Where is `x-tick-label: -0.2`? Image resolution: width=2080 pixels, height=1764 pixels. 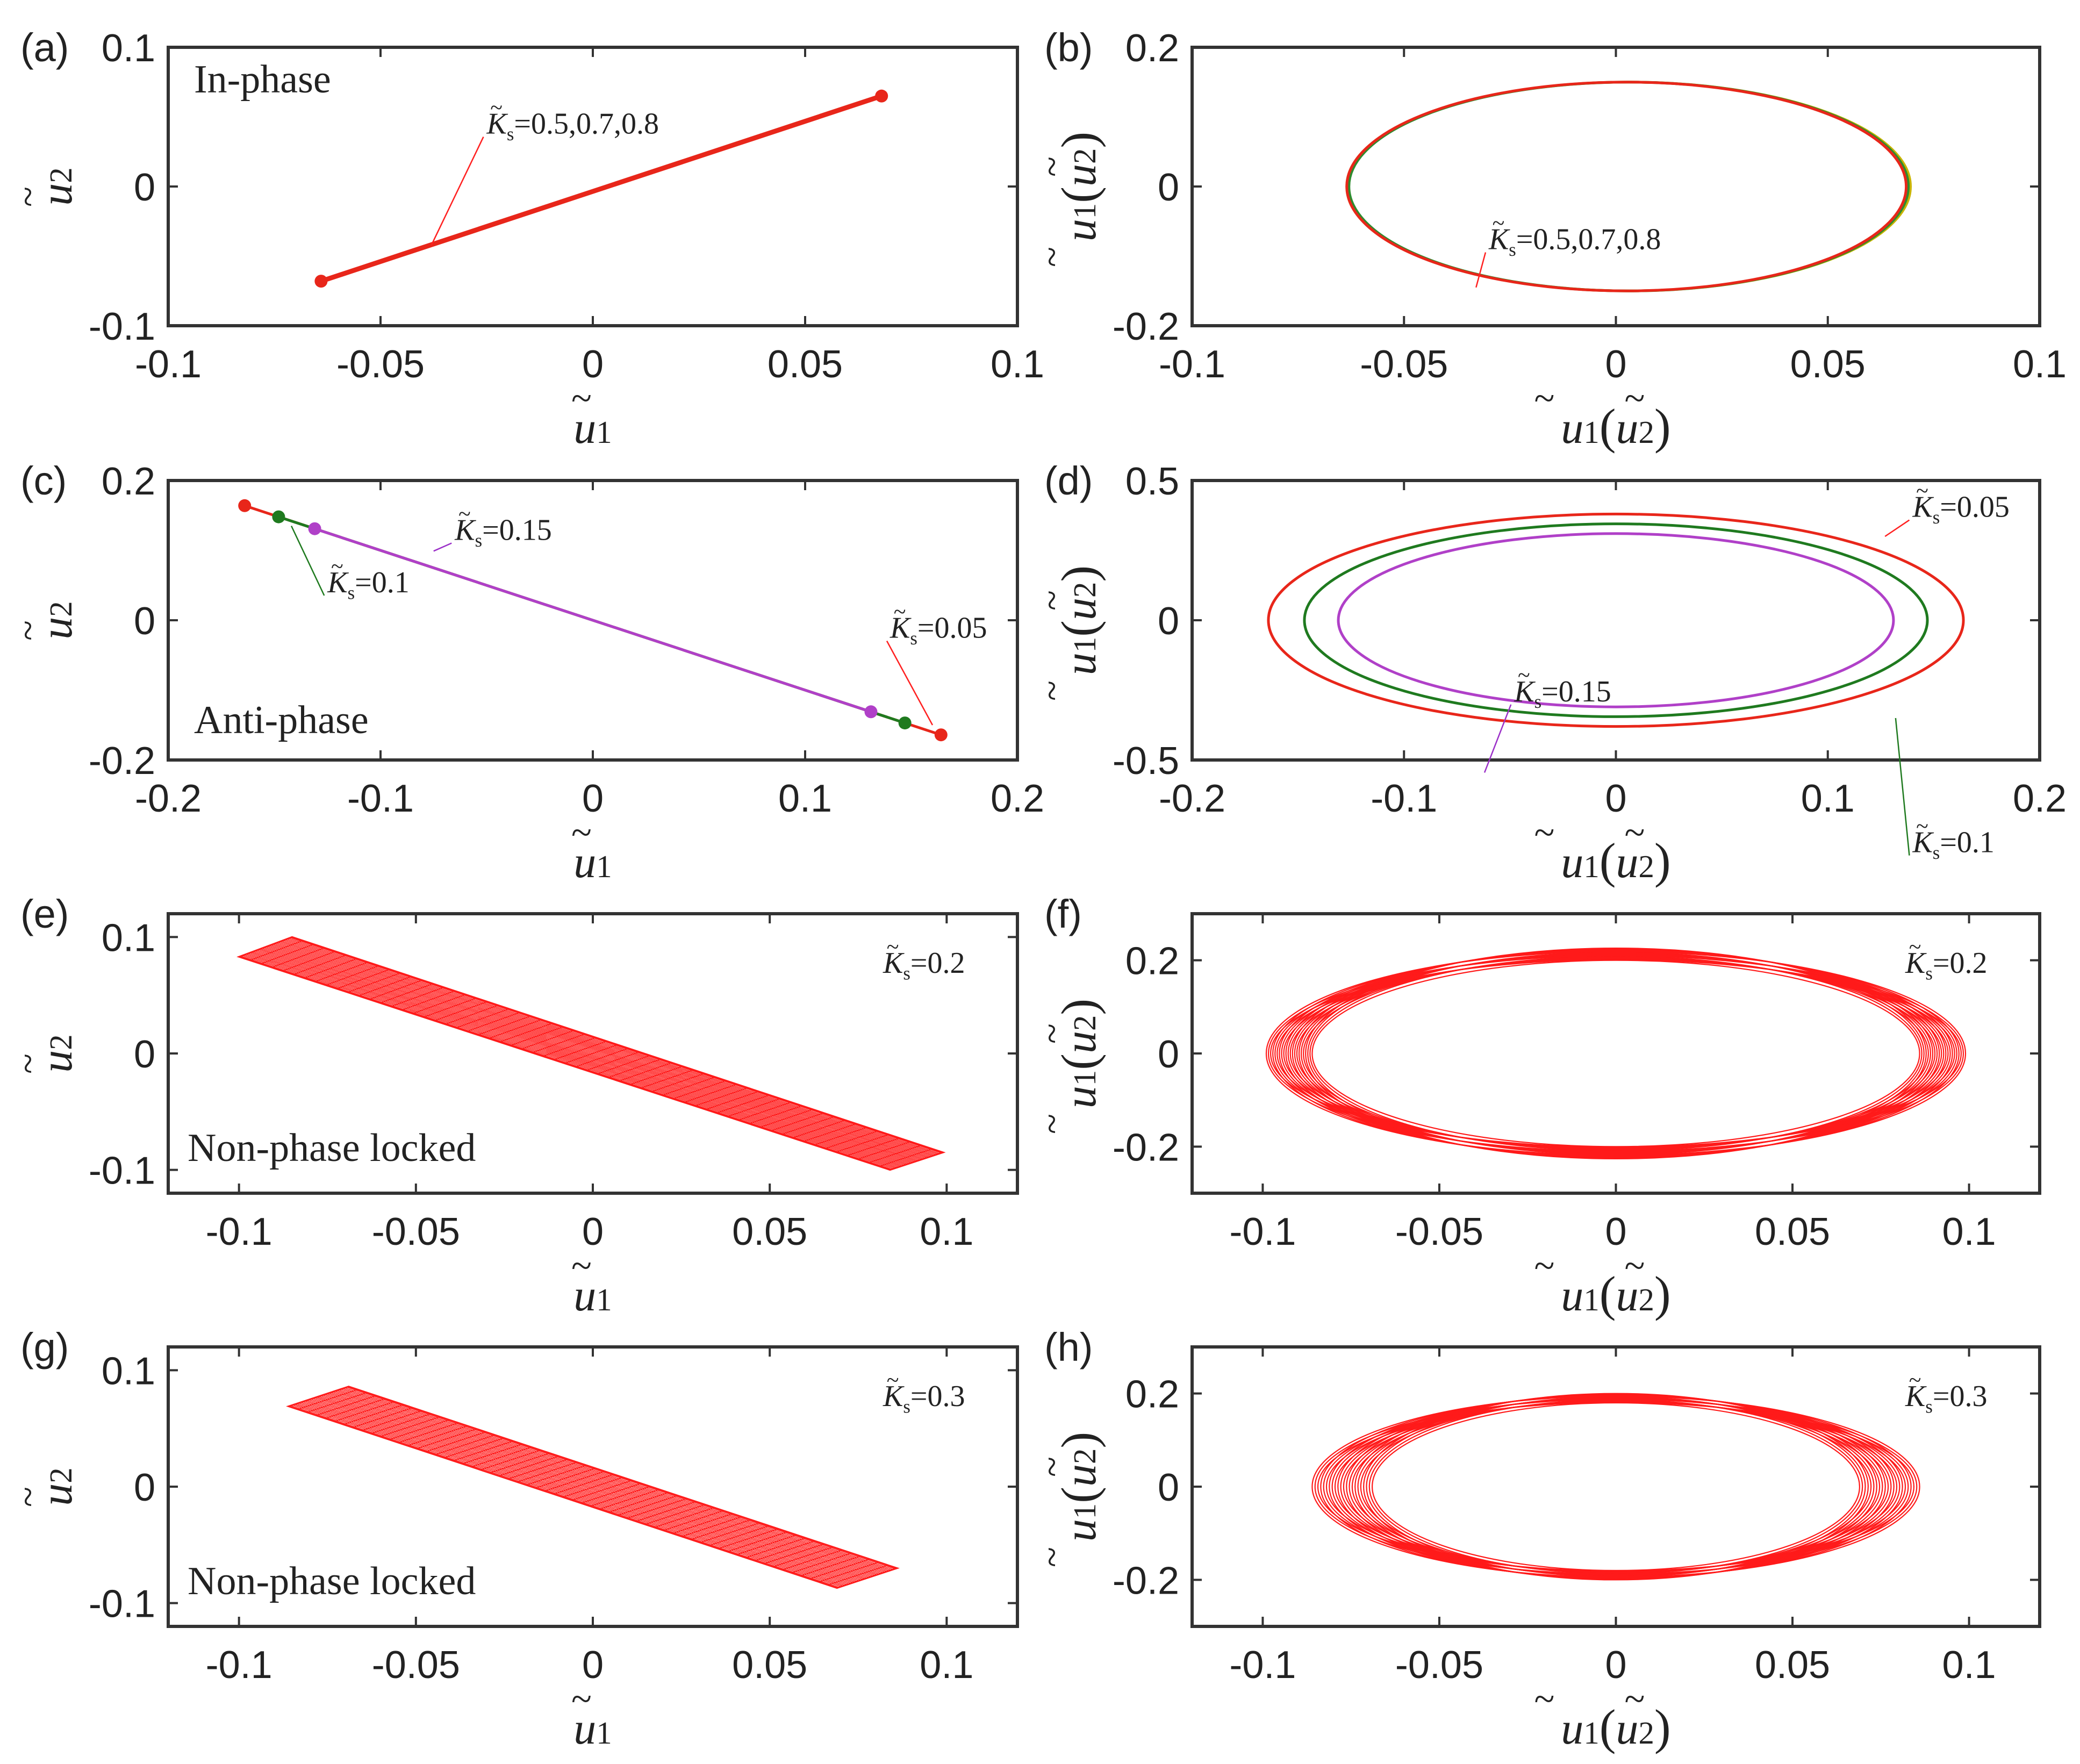
x-tick-label: -0.2 is located at coordinates (168, 798).